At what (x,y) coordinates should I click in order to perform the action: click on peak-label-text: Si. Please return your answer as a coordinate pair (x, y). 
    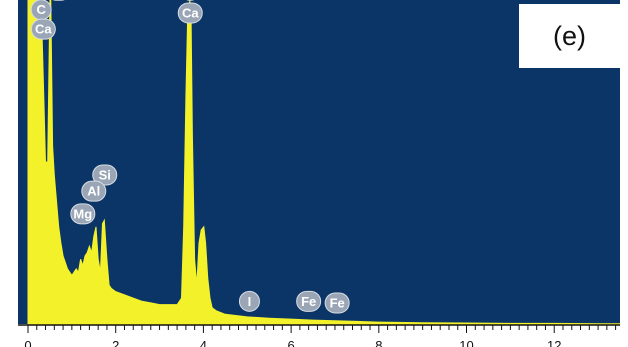
    Looking at the image, I should click on (105, 174).